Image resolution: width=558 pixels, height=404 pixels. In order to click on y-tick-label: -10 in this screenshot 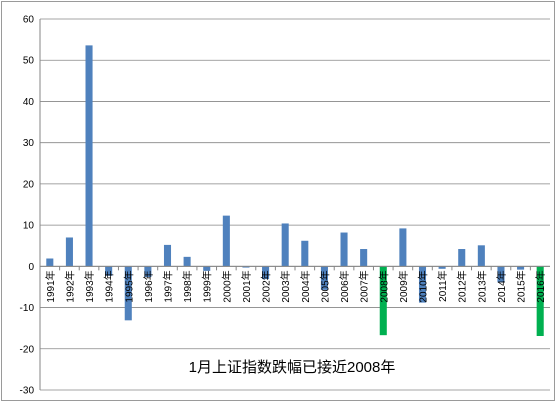, I will do `click(27, 308)`.